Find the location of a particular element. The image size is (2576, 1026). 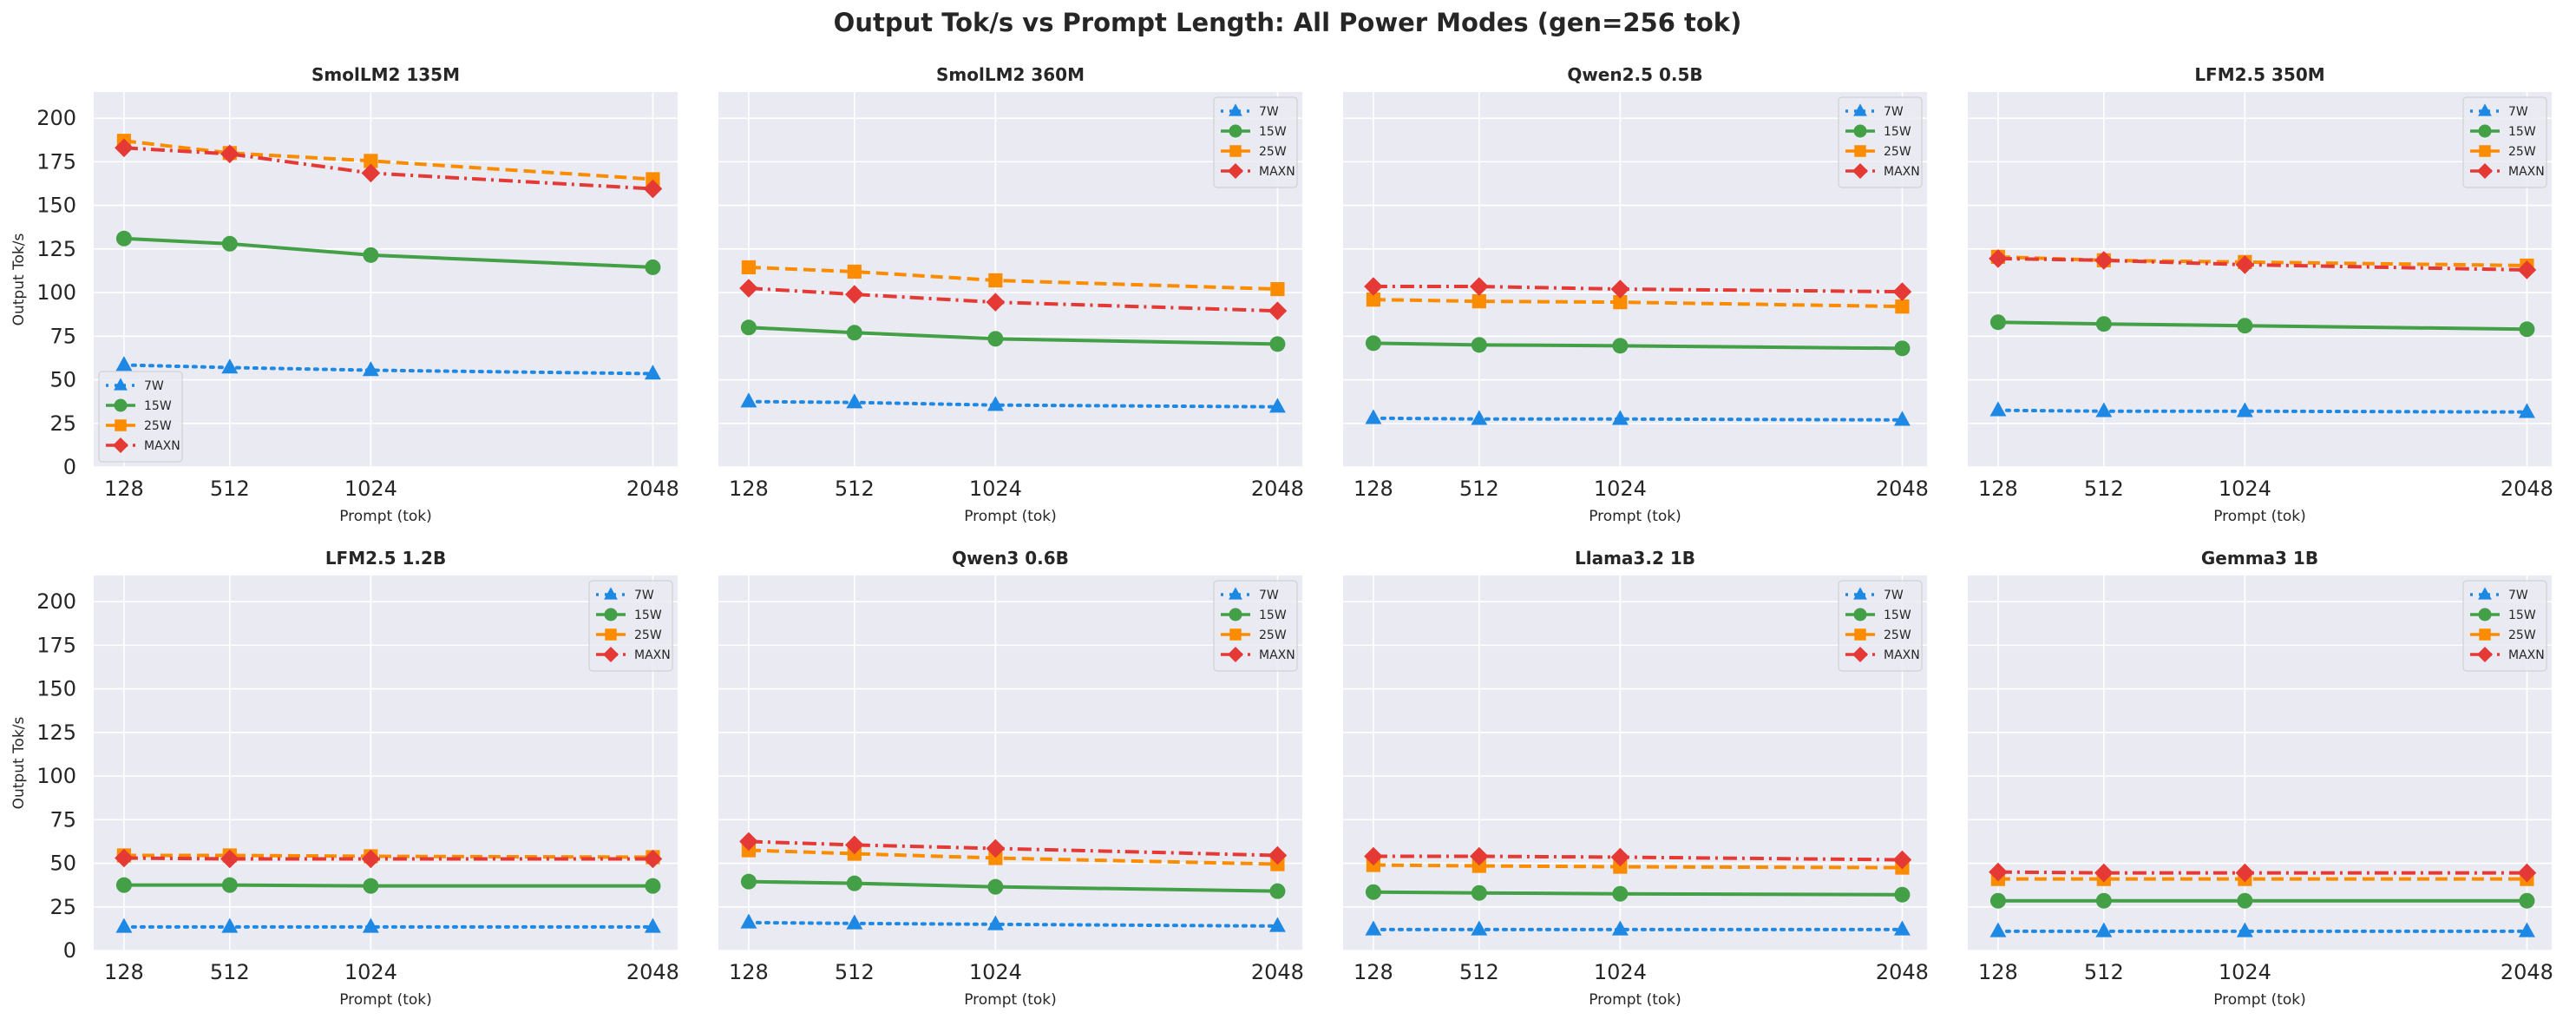

subplot-title: LFM2.5 350M is located at coordinates (2259, 75).